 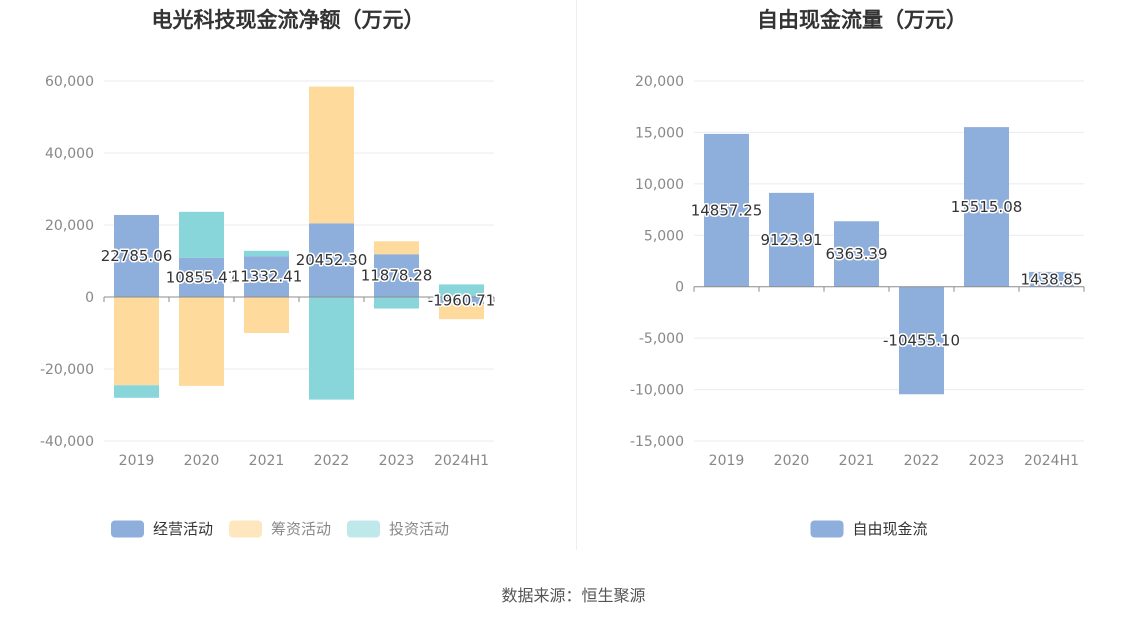 I want to click on y-tick-label: -10,000, so click(x=657, y=391).